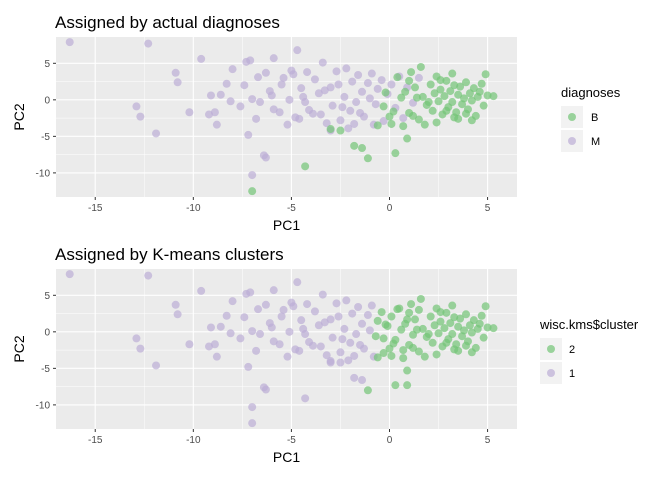 This screenshot has width=672, height=480. I want to click on x-axis-title-diagnoses: PC1, so click(286, 225).